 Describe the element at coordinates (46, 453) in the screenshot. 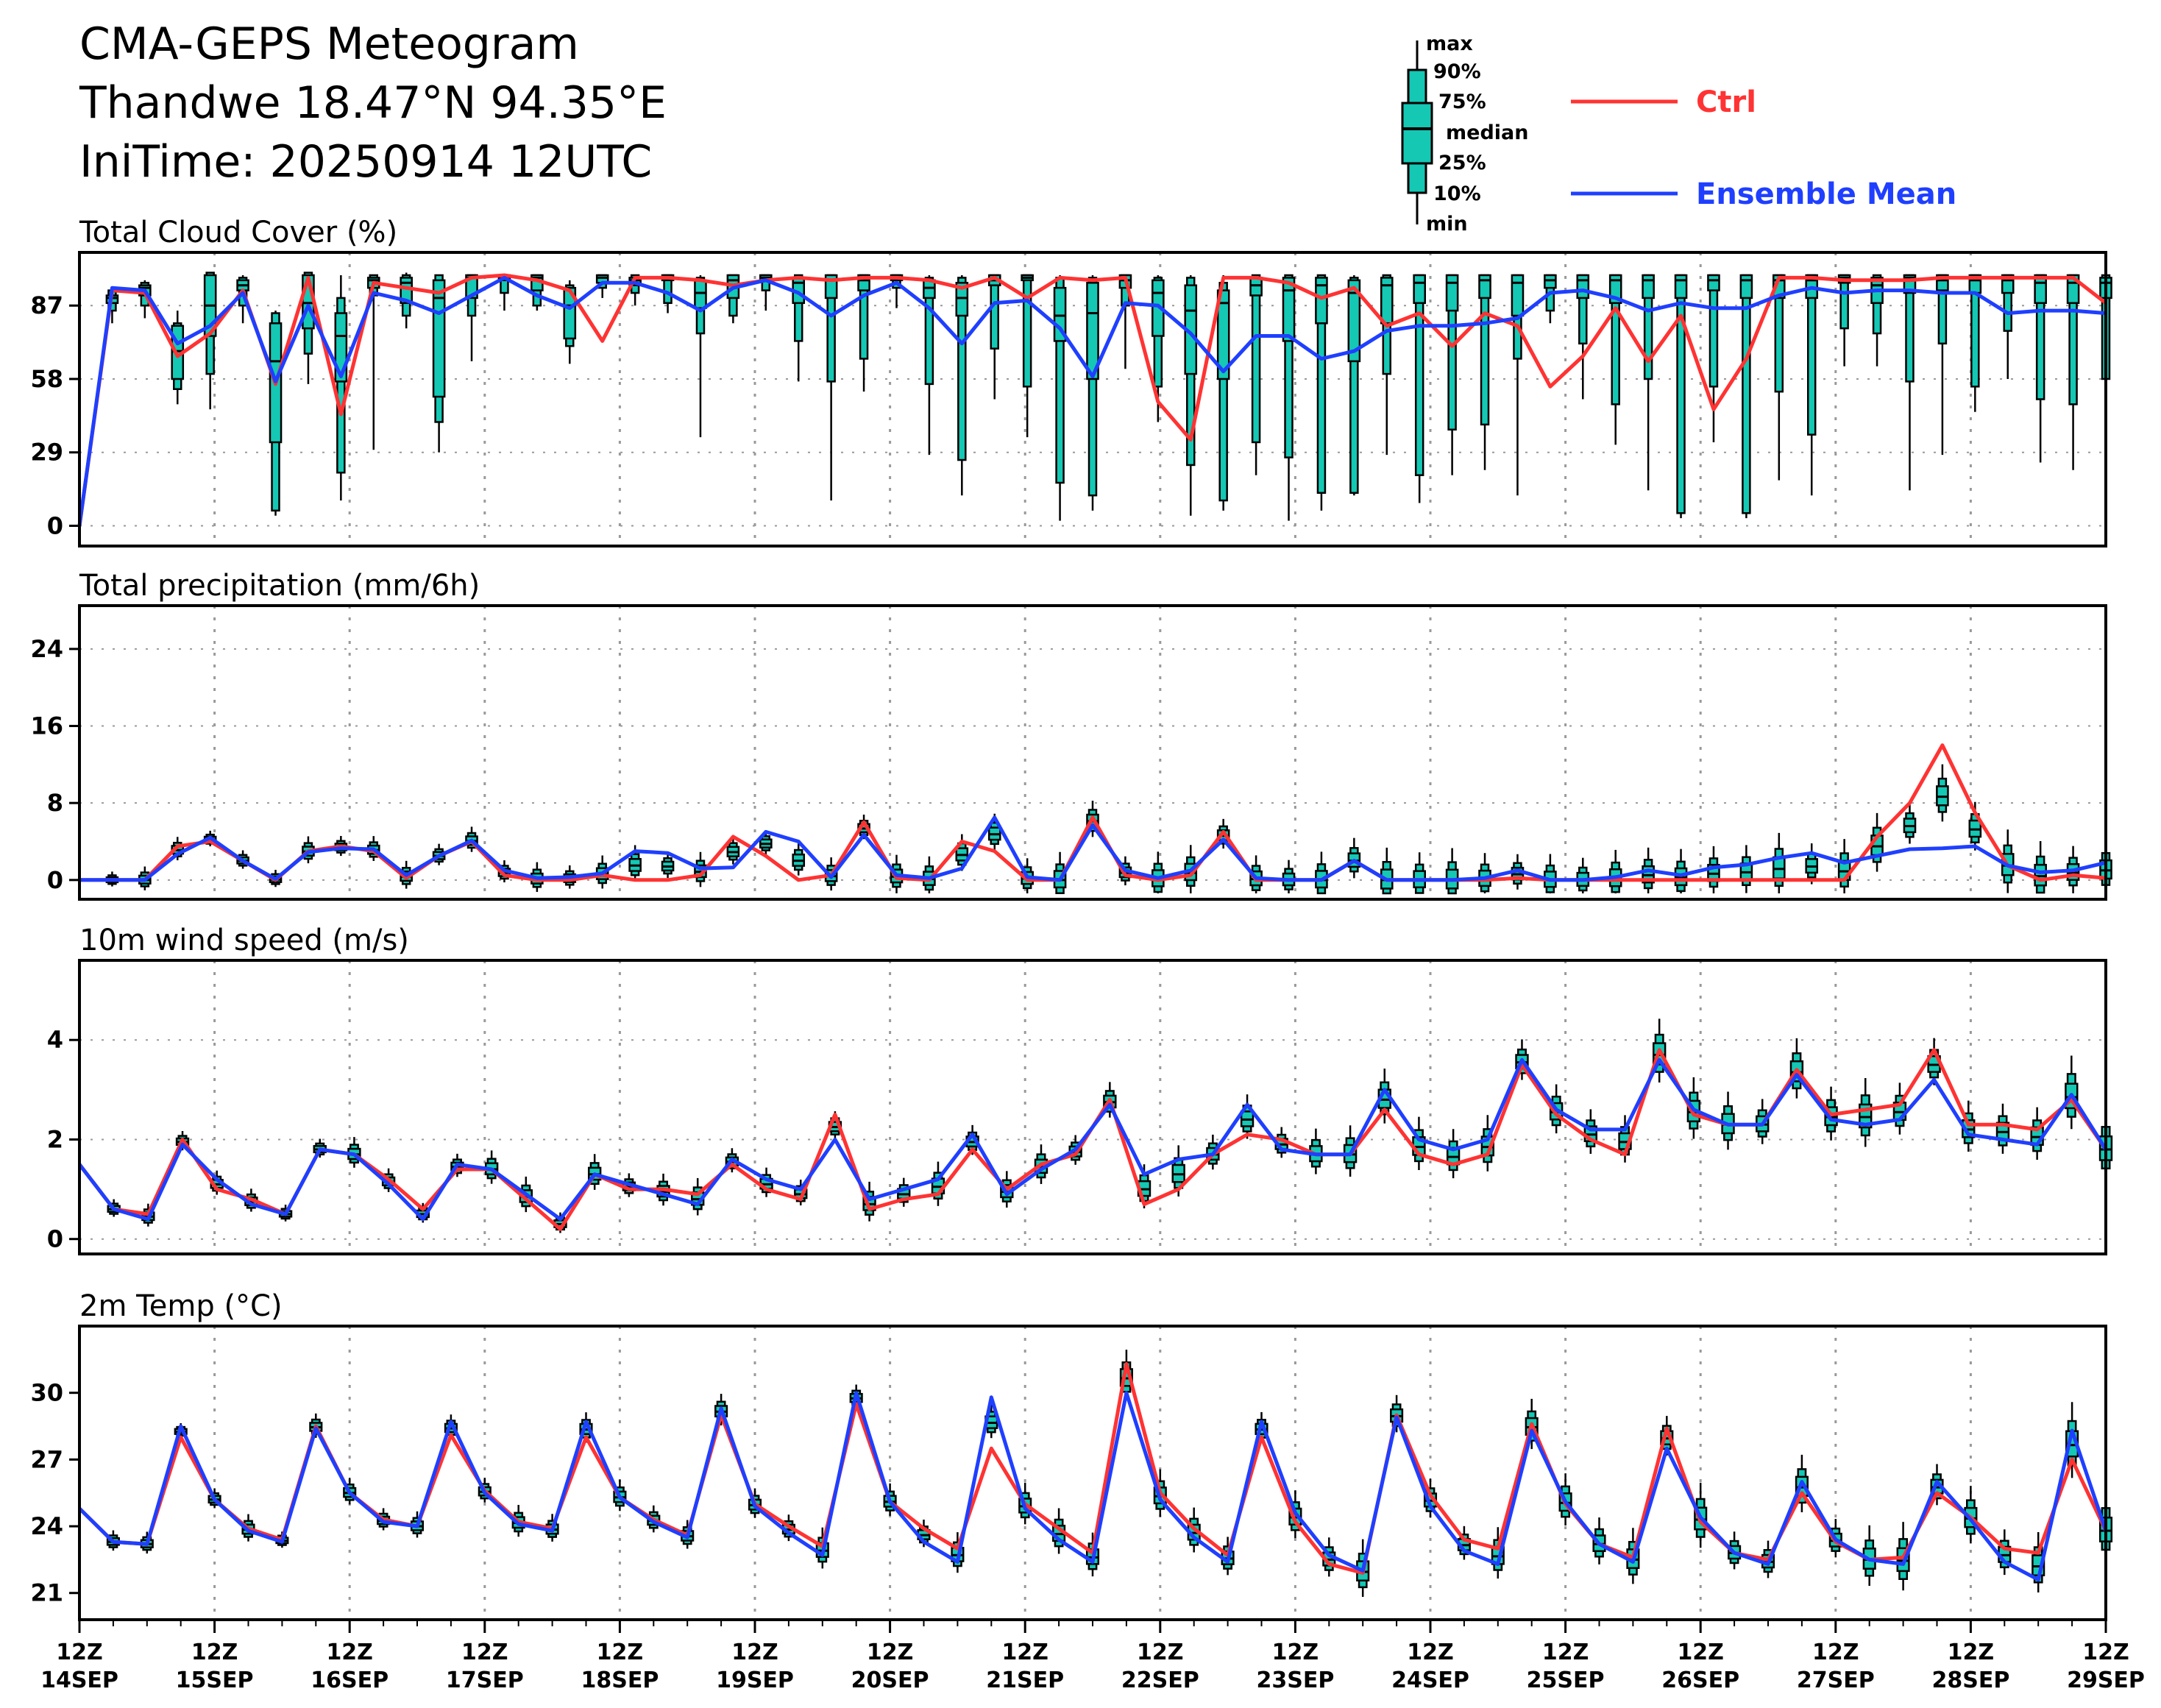

I see `y-tick-label: 29` at that location.